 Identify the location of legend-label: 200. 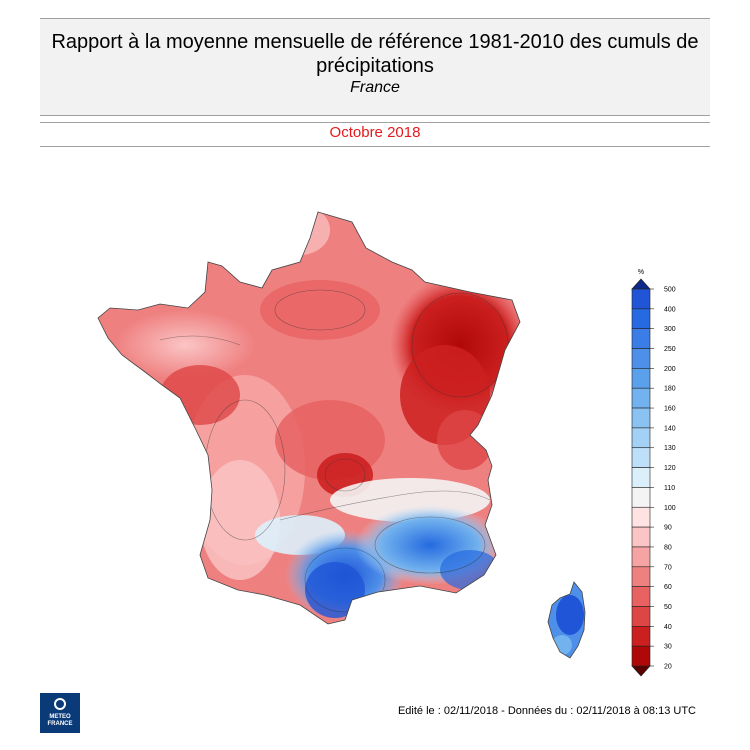
(670, 369).